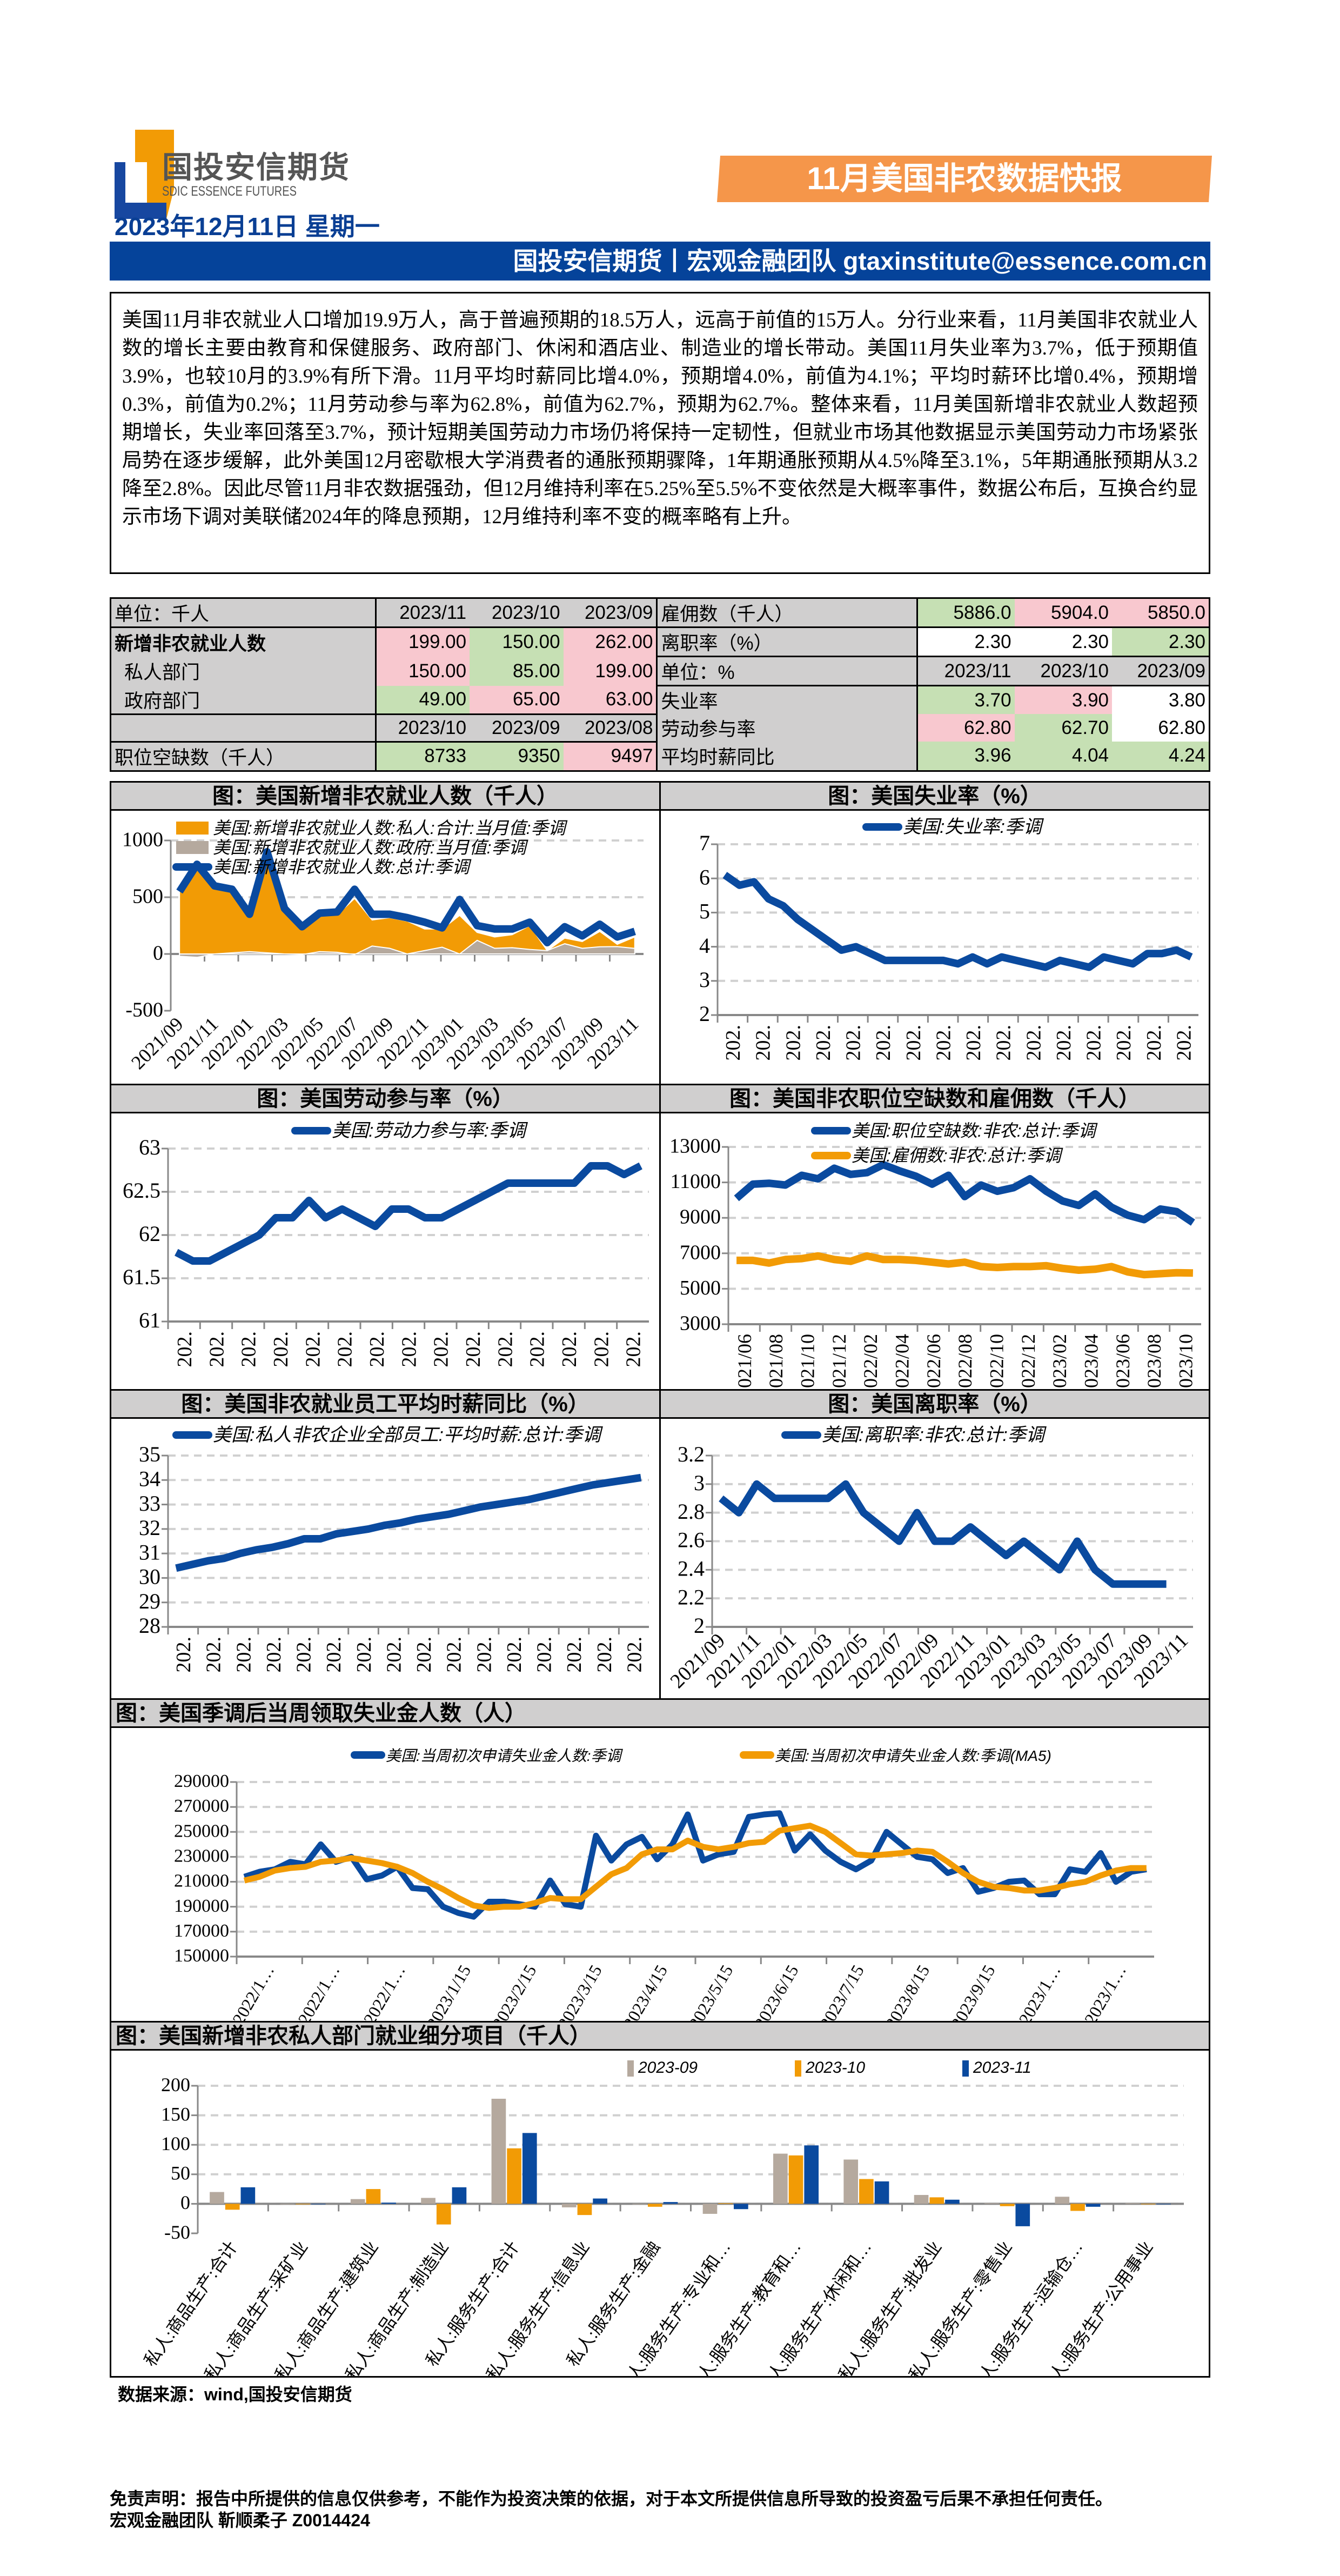 This screenshot has height=2576, width=1340. Describe the element at coordinates (243, 700) in the screenshot. I see `row-label: 政府部门` at that location.